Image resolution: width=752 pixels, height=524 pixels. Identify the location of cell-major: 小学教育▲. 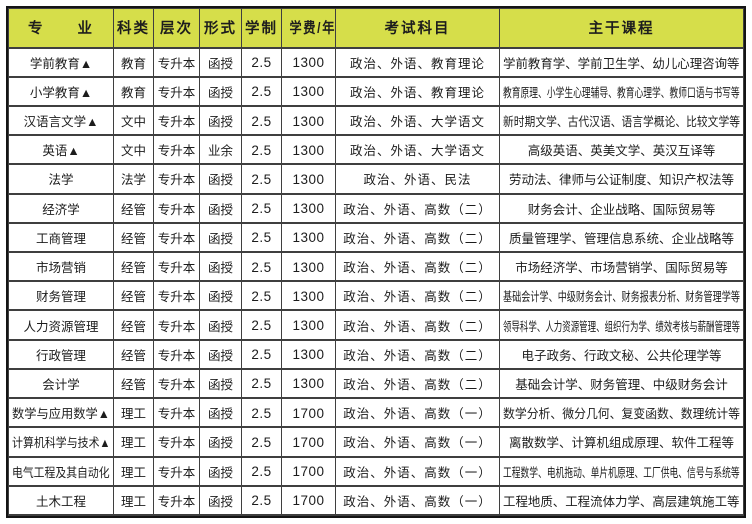
(61, 91).